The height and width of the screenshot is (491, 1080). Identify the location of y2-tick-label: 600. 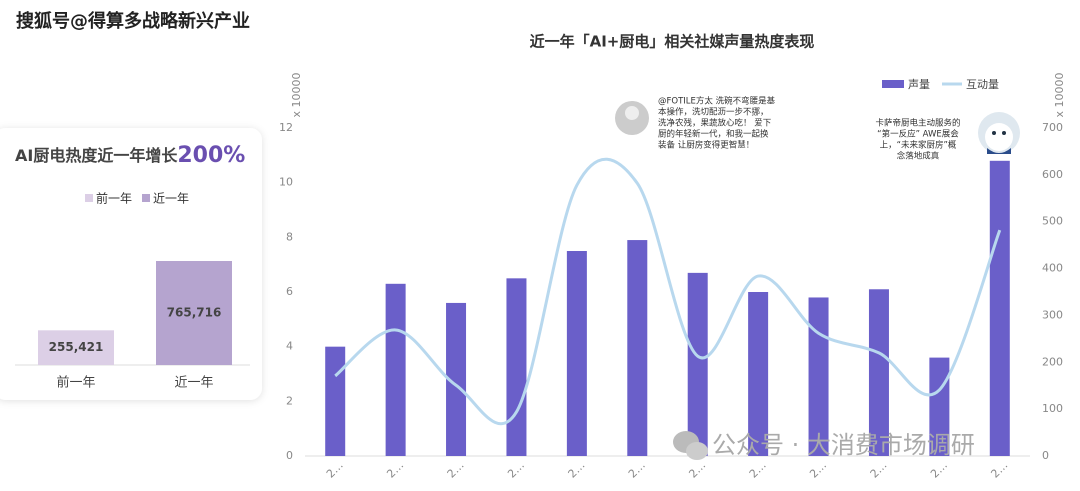
(1052, 174).